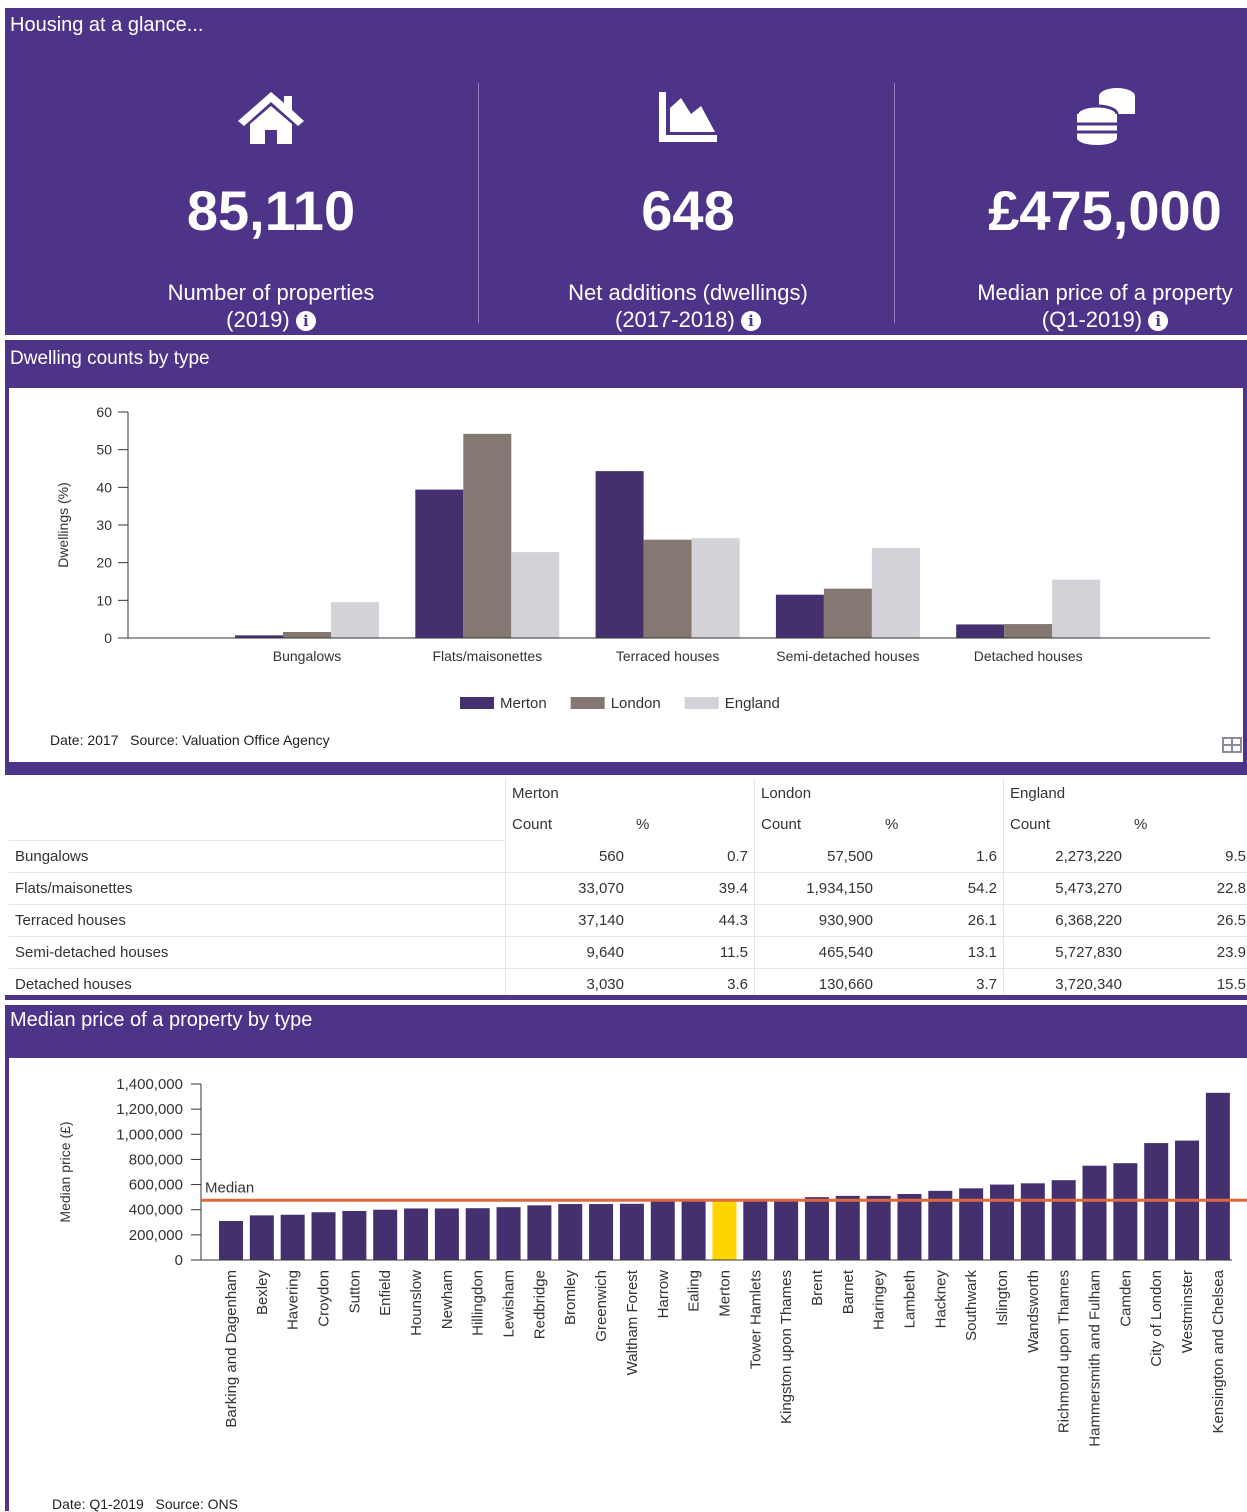 This screenshot has height=1512, width=1247. Describe the element at coordinates (156, 1235) in the screenshot. I see `y-tick-label: 200,000` at that location.